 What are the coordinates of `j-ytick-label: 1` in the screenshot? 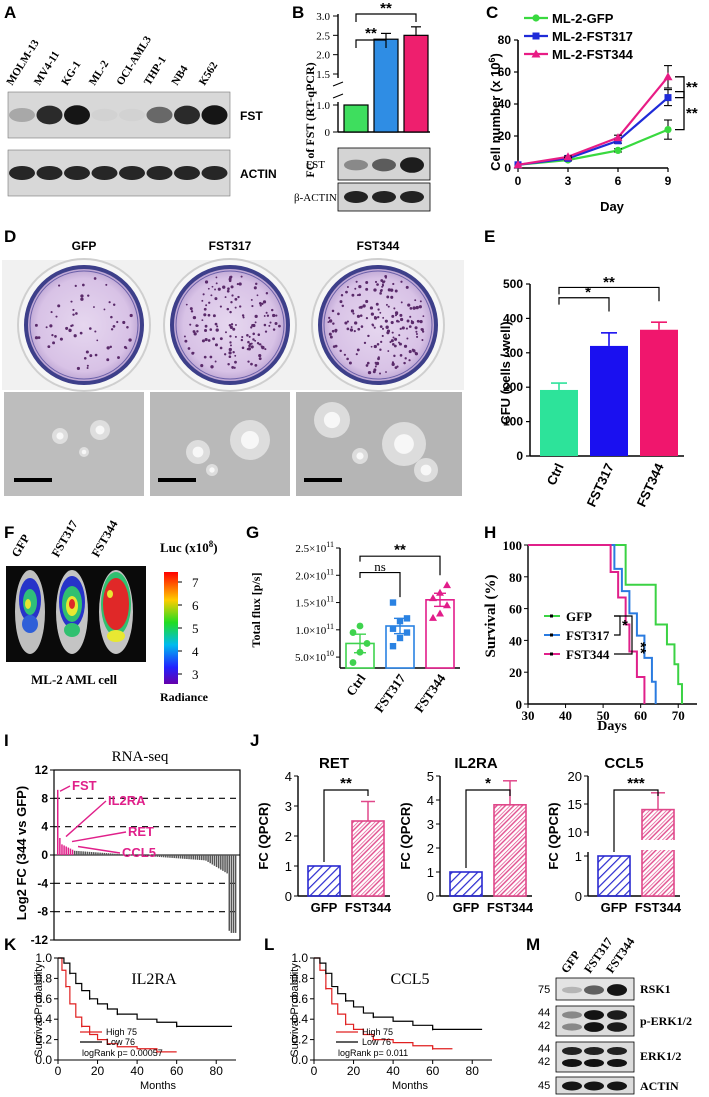 It's located at (430, 872).